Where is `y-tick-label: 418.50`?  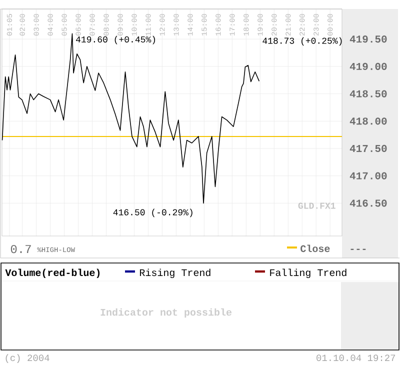 y-tick-label: 418.50 is located at coordinates (368, 94).